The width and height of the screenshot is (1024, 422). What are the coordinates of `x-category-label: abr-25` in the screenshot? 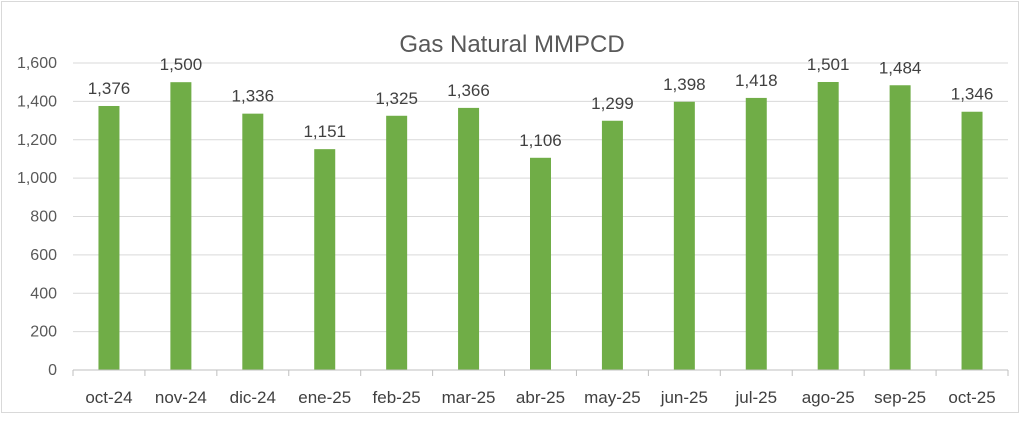 It's located at (540, 397).